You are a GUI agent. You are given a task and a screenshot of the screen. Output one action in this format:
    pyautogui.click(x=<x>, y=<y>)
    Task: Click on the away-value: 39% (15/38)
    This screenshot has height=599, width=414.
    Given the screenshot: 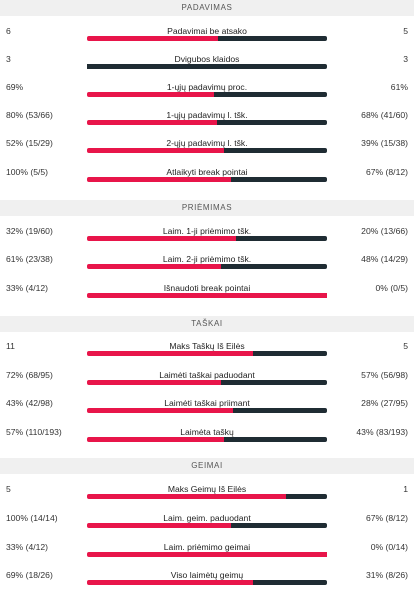 What is the action you would take?
    pyautogui.click(x=384, y=143)
    